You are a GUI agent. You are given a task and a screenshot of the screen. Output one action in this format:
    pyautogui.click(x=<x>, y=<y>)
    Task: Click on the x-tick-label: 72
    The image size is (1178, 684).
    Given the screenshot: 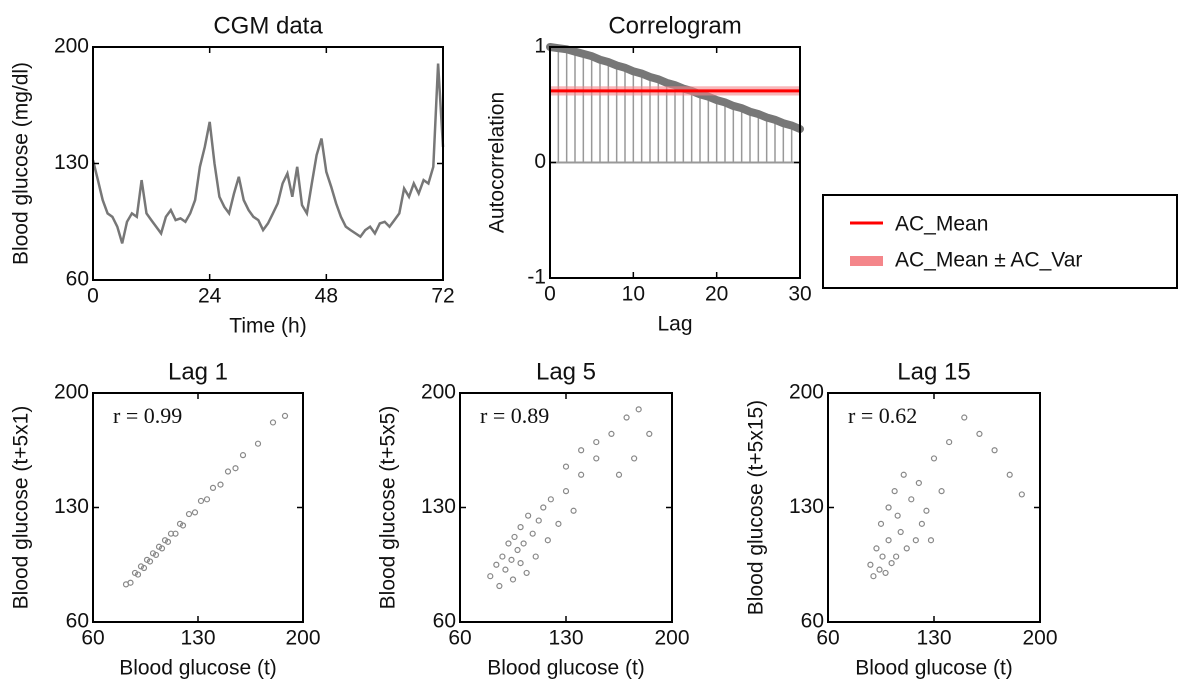 What is the action you would take?
    pyautogui.click(x=442, y=296)
    